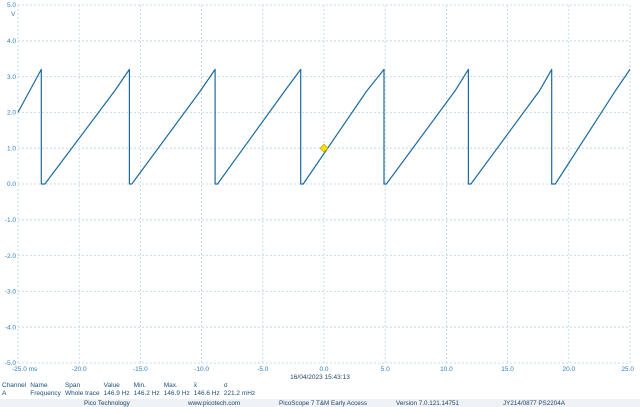 This screenshot has height=407, width=640. I want to click on measurement-name: Frequency, so click(45, 393).